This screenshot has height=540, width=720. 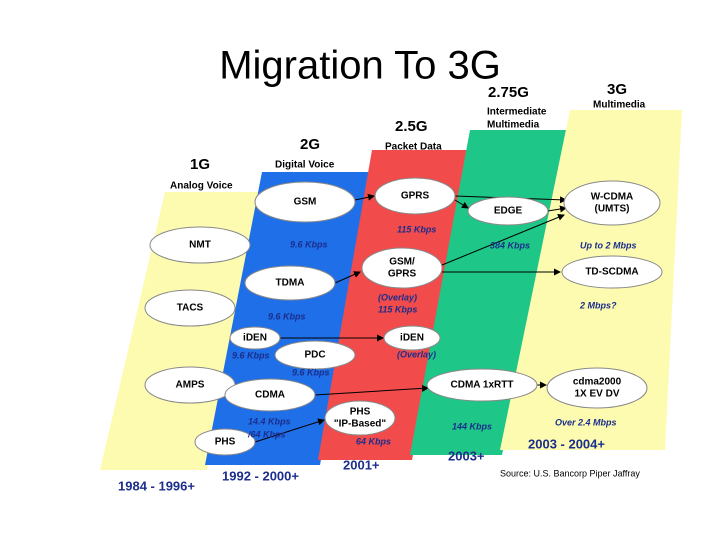 I want to click on year-label: 2001+, so click(x=361, y=464).